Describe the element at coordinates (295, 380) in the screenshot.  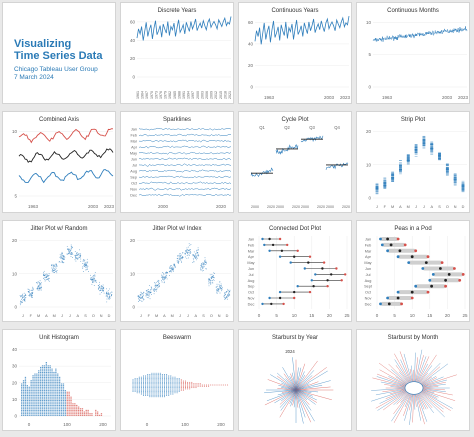
I see `starburst-year-card: Starburst by Year 2024` at that location.